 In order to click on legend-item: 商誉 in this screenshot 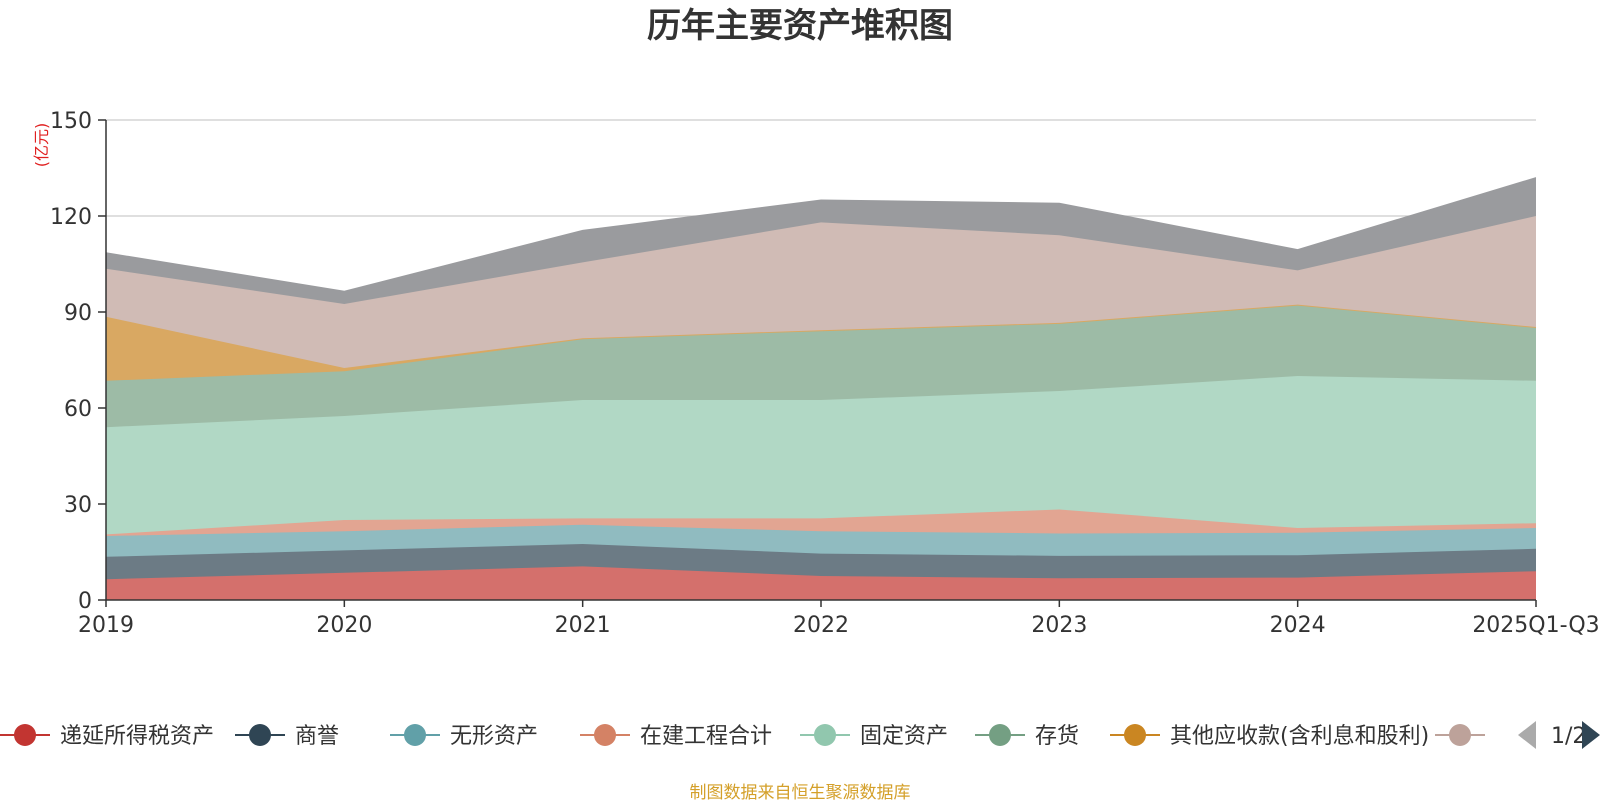, I will do `click(287, 736)`.